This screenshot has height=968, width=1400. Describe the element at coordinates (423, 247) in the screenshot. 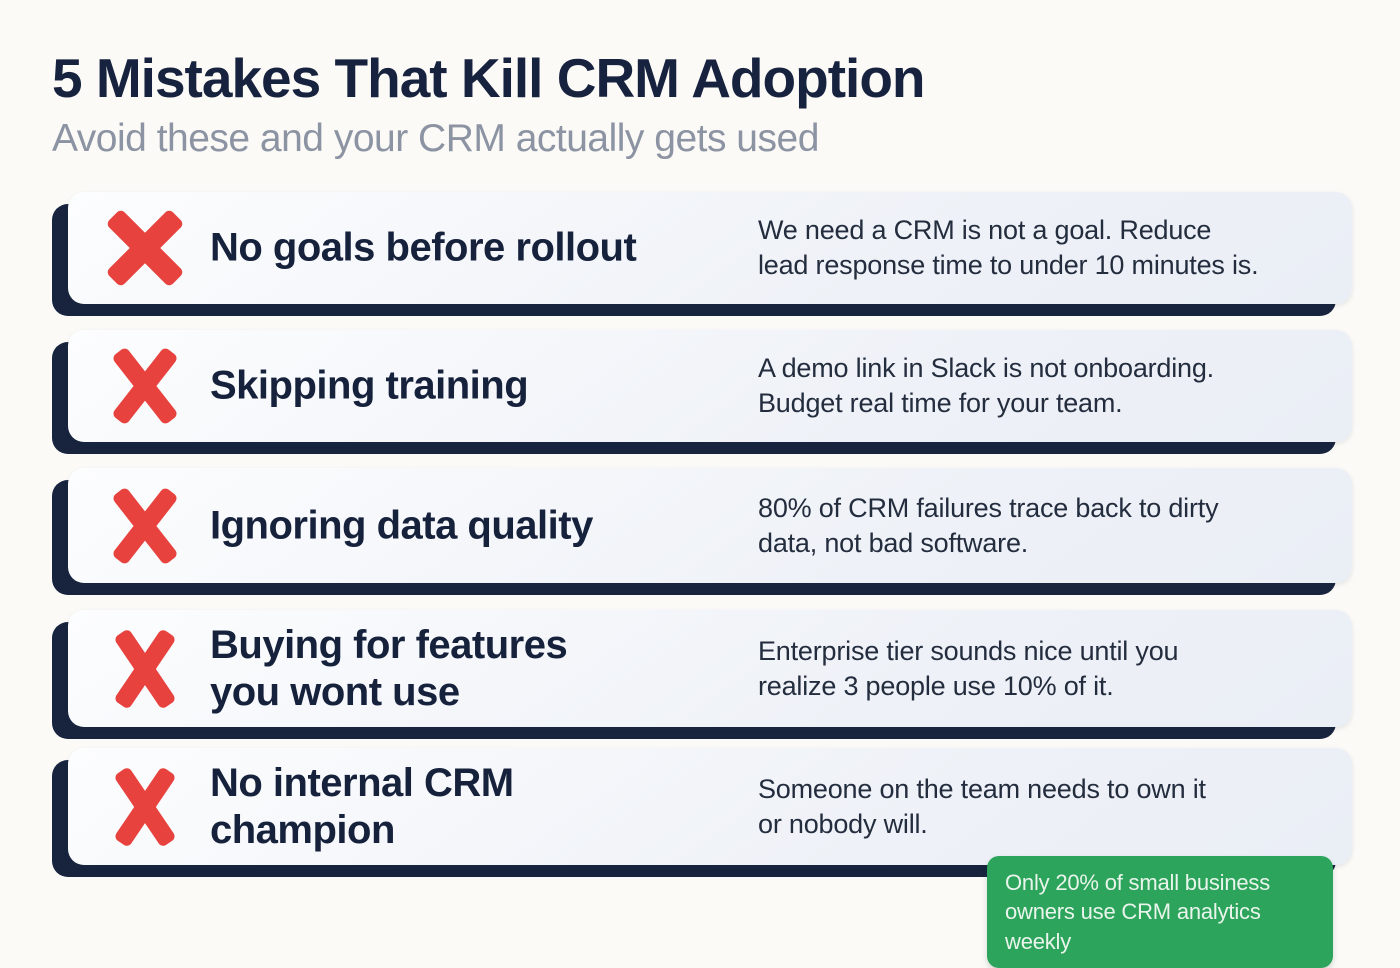

I see `mistake-title: No goals before rollout` at that location.